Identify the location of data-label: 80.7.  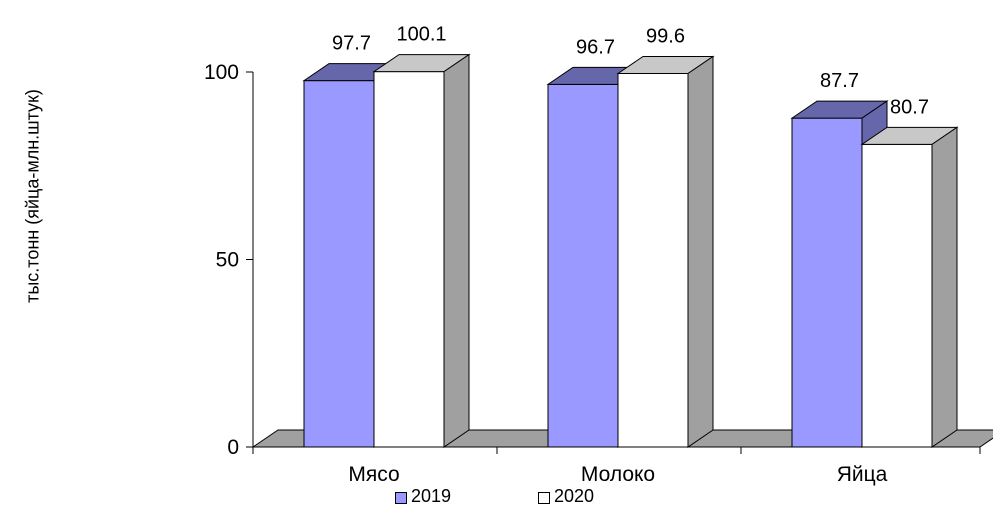
(909, 107).